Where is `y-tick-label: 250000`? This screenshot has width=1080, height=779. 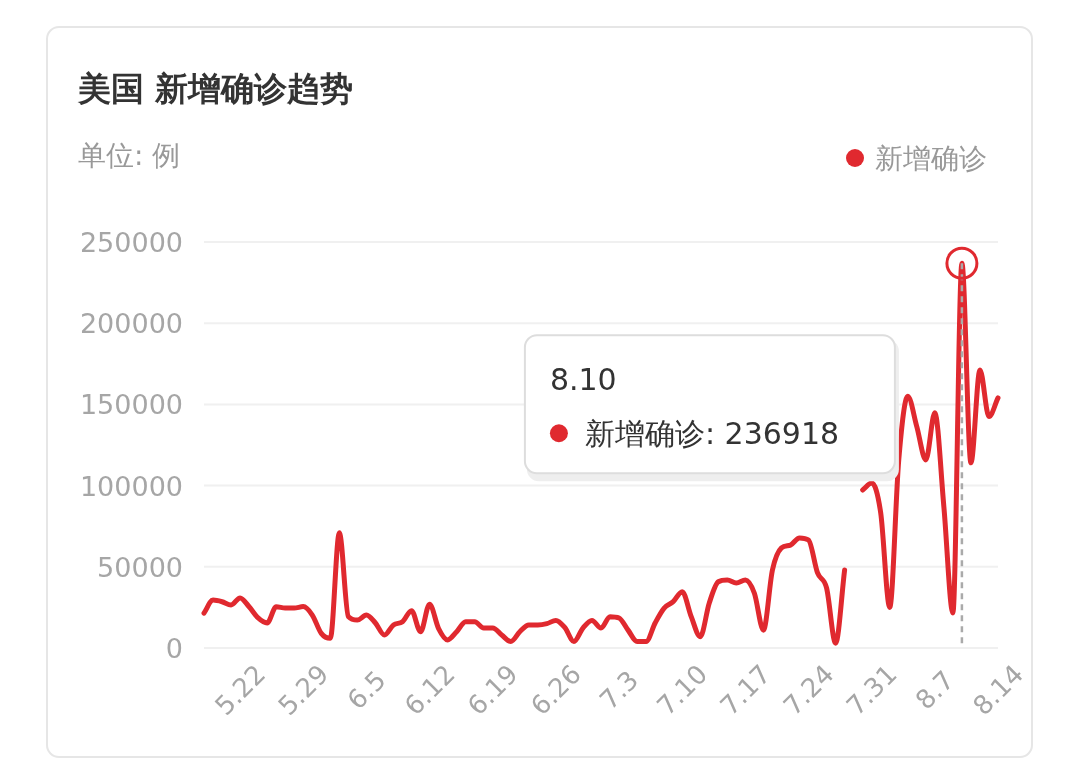 y-tick-label: 250000 is located at coordinates (131, 242).